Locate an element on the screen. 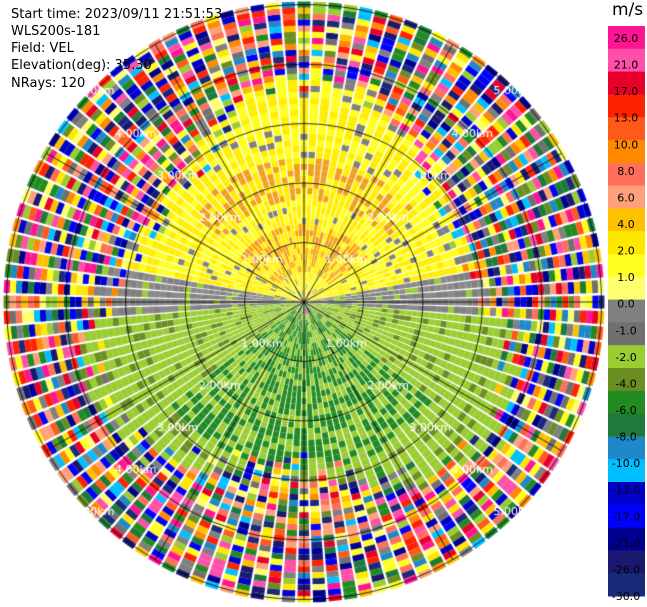 This screenshot has height=607, width=647. colorbar-tick-label: -26.0 is located at coordinates (626, 569).